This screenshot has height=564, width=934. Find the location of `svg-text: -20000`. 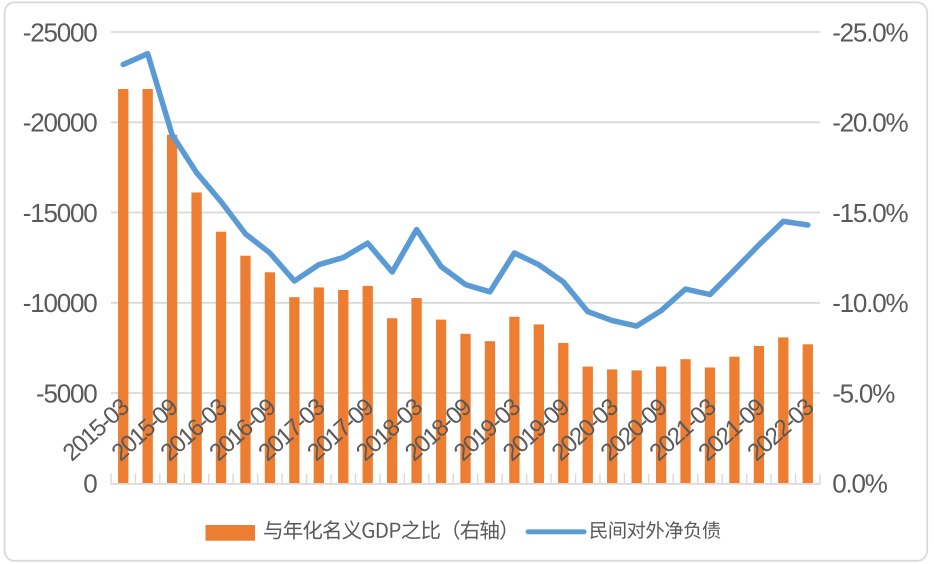

svg-text: -20000 is located at coordinates (60, 123).